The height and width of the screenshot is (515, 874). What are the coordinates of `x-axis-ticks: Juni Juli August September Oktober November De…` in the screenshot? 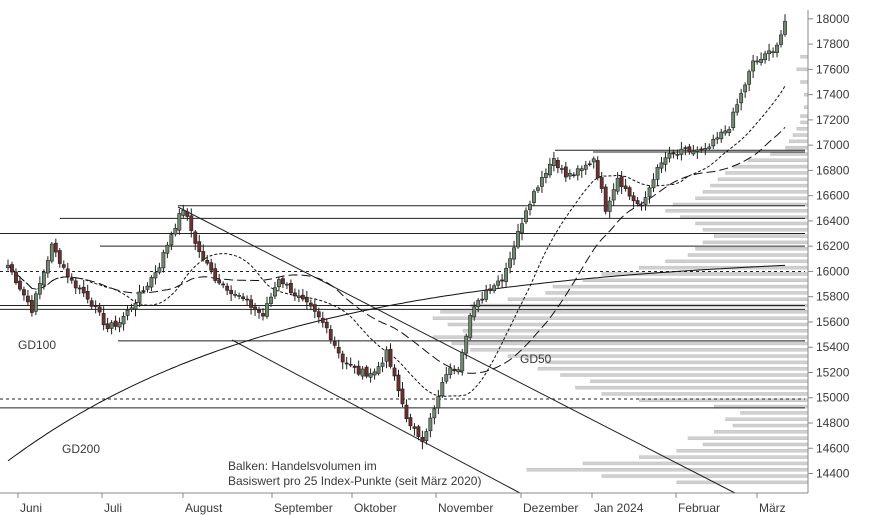 It's located at (401, 504).